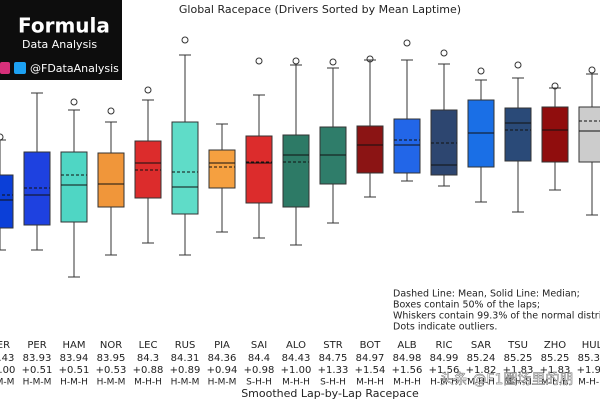 The height and width of the screenshot is (400, 600). I want to click on twitter-icon, so click(20, 68).